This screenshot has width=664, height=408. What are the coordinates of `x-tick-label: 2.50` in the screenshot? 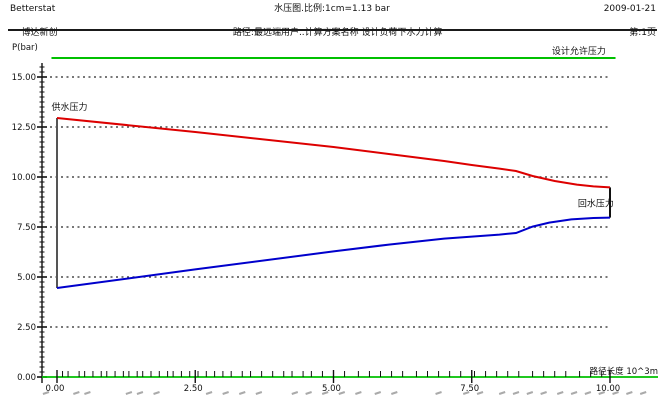 It's located at (193, 389).